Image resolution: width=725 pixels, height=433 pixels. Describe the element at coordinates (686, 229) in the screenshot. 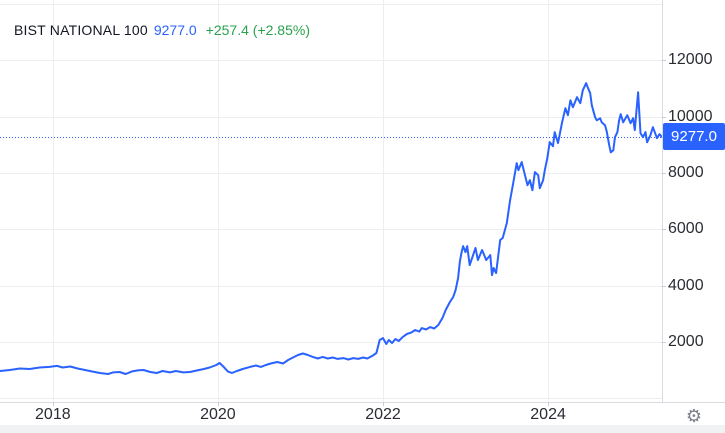

I see `price-axis-label: 6000` at that location.